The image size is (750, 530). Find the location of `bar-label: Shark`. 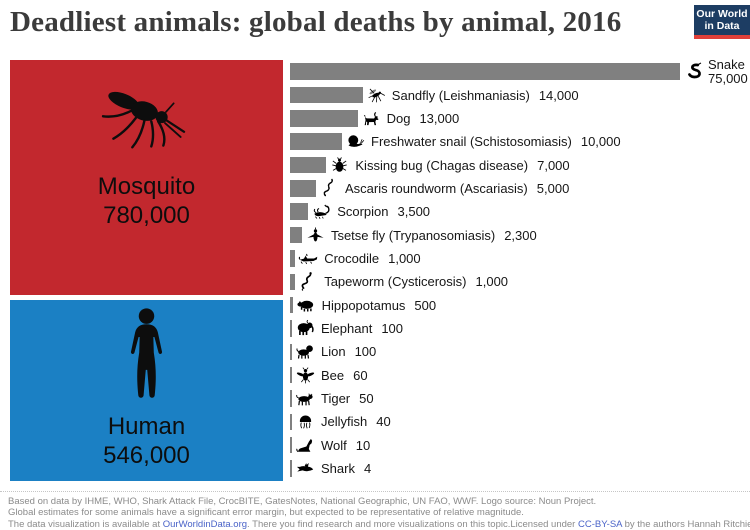

bar-label: Shark is located at coordinates (338, 469).